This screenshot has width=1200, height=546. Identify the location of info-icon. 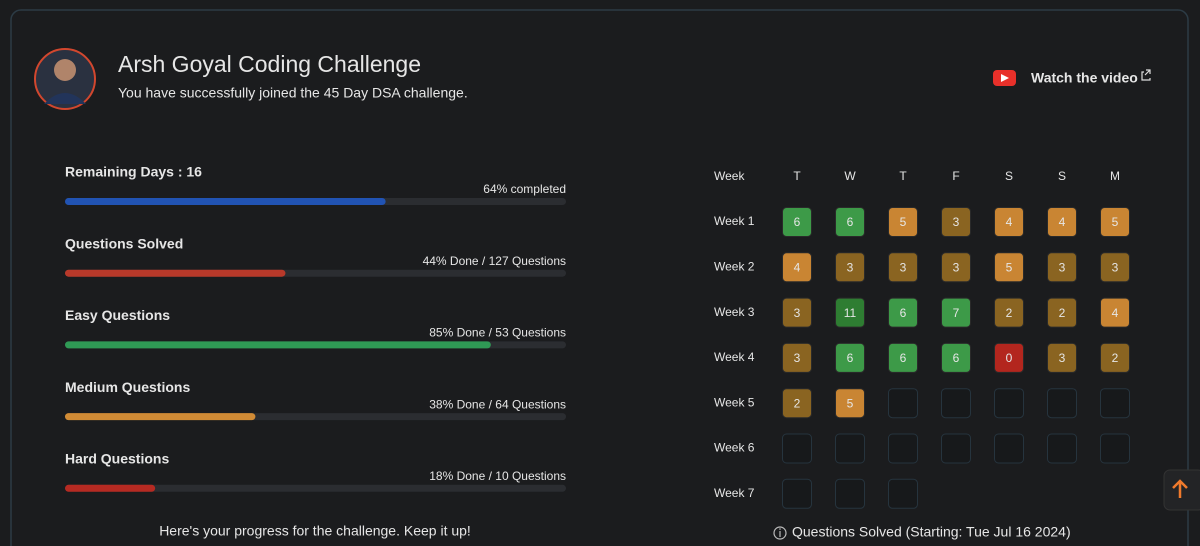
(780, 533).